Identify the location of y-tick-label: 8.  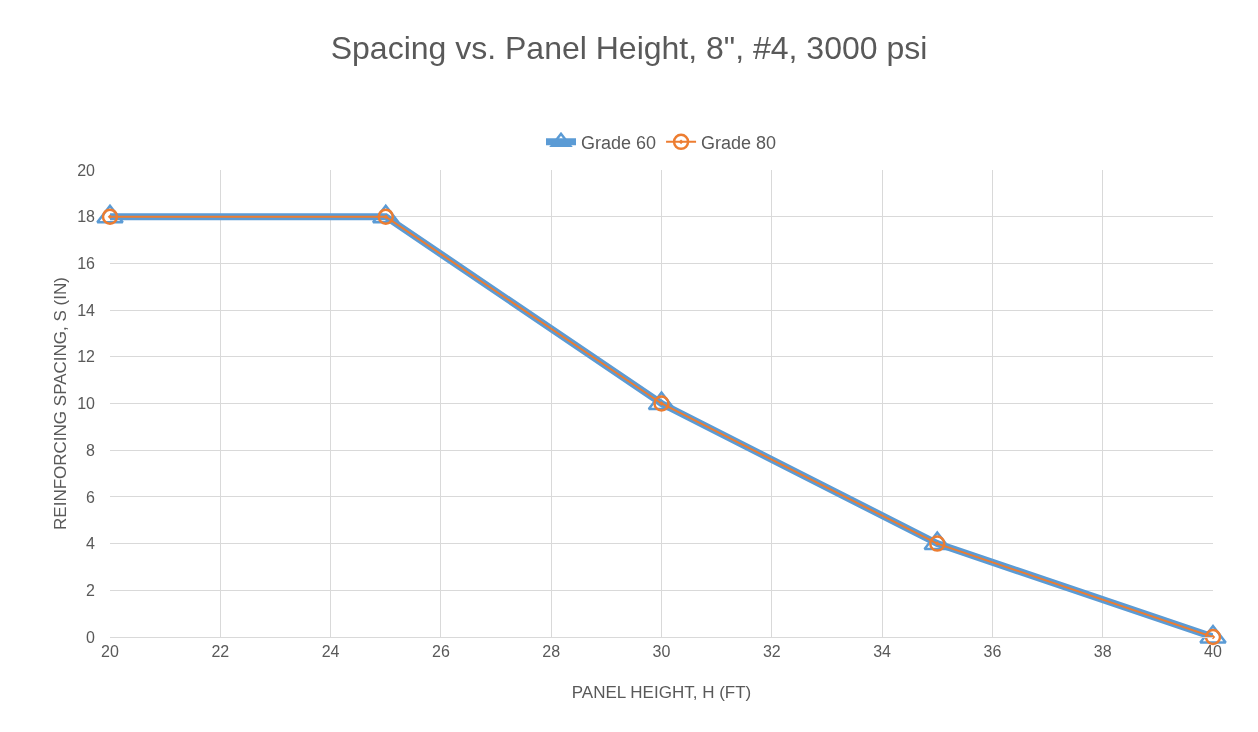
(91, 450).